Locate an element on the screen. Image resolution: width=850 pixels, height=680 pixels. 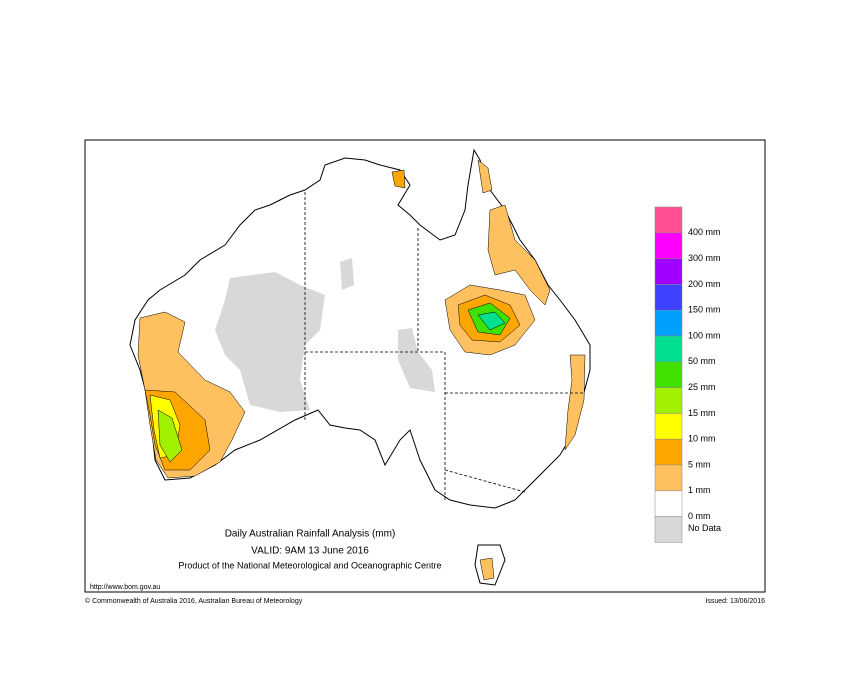
legend-label: 400 mm is located at coordinates (704, 232).